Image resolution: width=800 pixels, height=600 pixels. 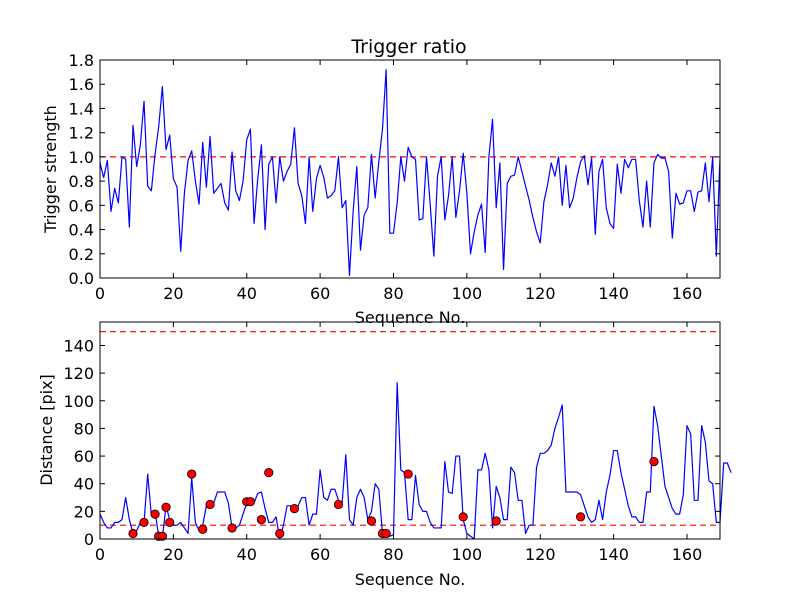 What do you see at coordinates (81, 254) in the screenshot?
I see `y-tick-label: 0.2` at bounding box center [81, 254].